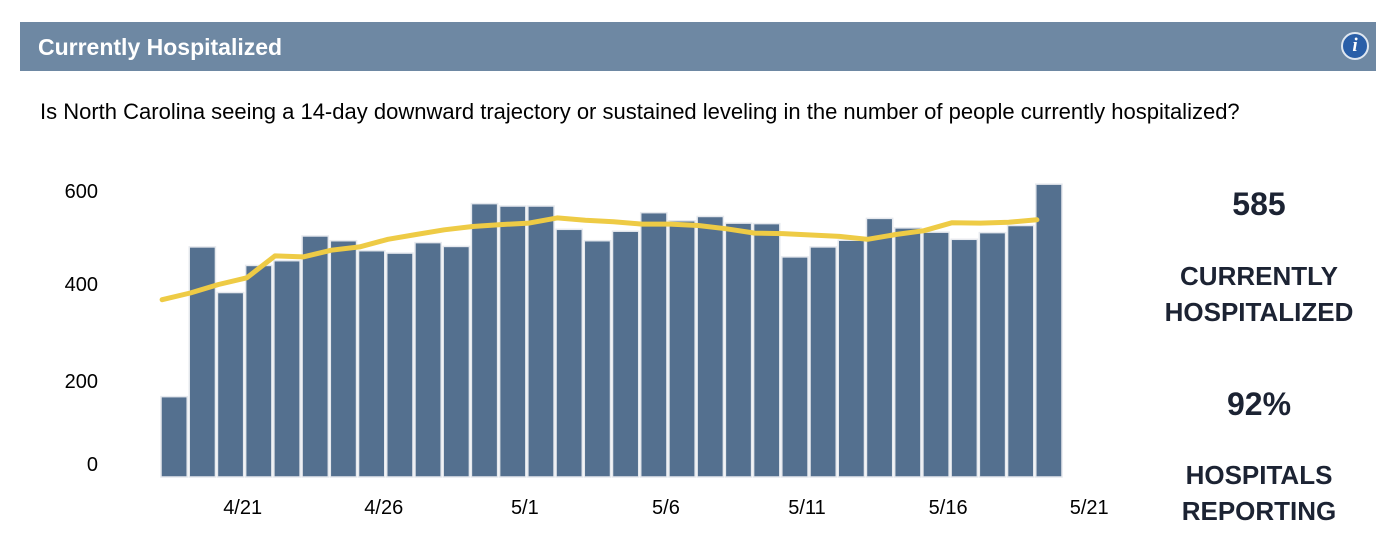  Describe the element at coordinates (383, 508) in the screenshot. I see `x-tick-label: 4/26` at that location.